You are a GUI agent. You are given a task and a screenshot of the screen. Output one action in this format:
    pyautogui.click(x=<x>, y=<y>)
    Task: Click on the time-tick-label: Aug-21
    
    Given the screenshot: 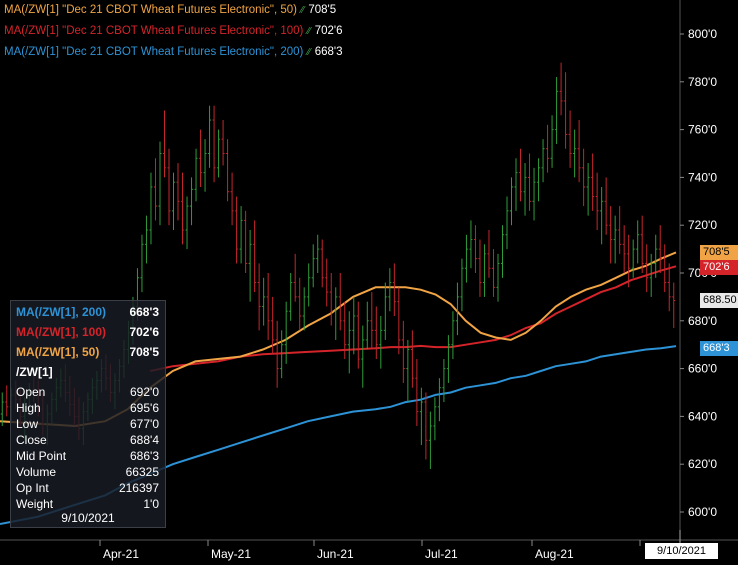 What is the action you would take?
    pyautogui.click(x=554, y=554)
    